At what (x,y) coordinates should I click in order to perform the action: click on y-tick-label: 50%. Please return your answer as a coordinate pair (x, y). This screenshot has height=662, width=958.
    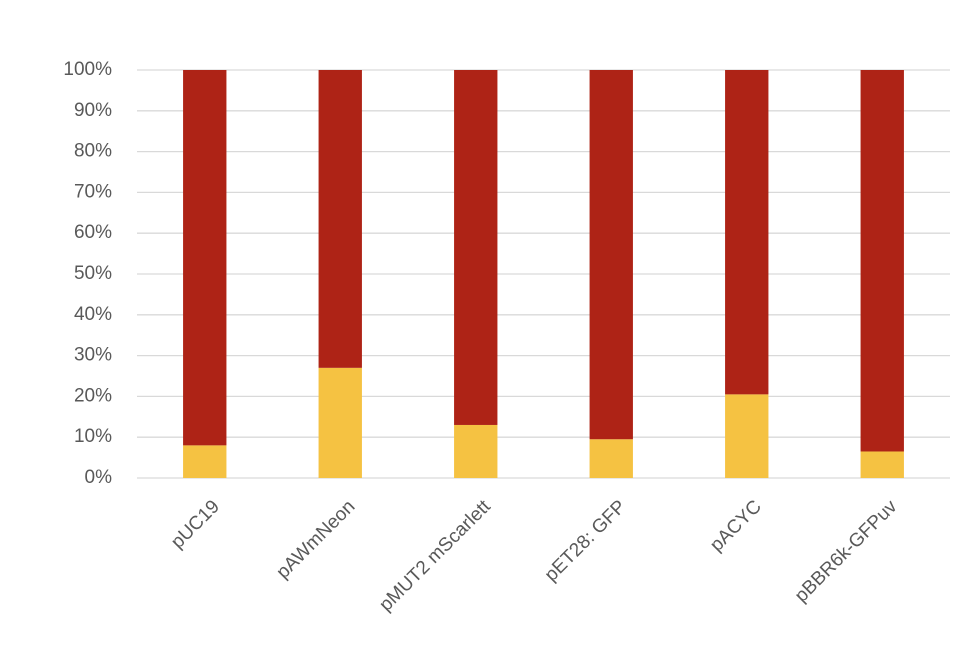
    Looking at the image, I should click on (93, 273).